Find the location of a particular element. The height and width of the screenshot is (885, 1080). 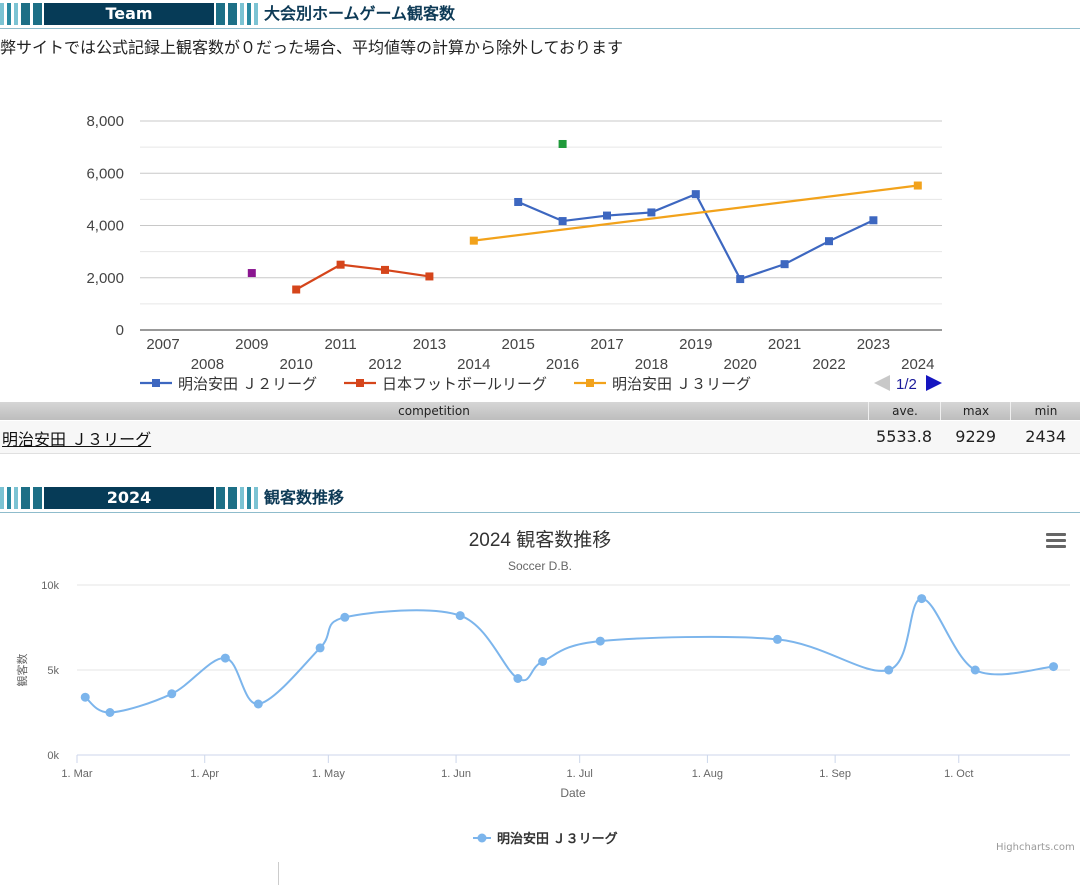

section-title-attendance-trend: 観客数推移 is located at coordinates (304, 497).